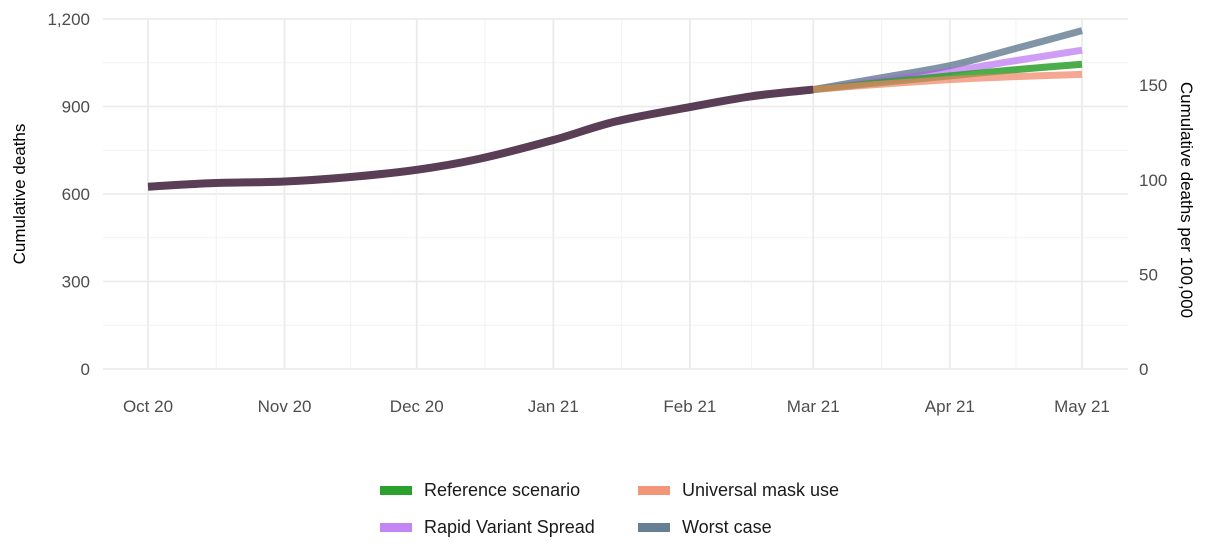 This screenshot has height=544, width=1205. I want to click on y-axis-ticks: 0 300 600 900 1,200, so click(68, 194).